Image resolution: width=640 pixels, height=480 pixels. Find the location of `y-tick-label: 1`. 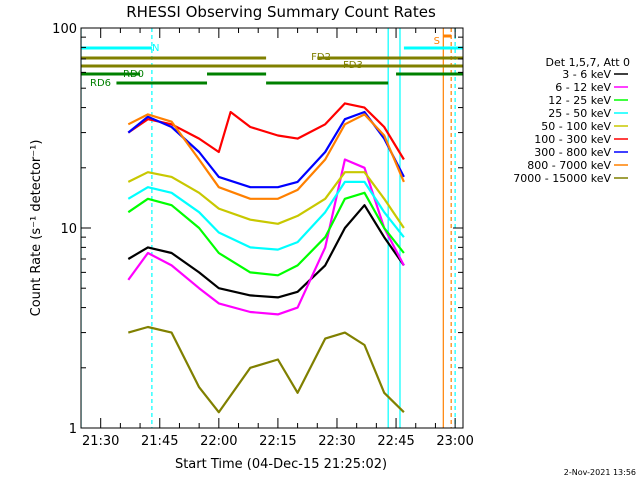

y-tick-label: 1 is located at coordinates (73, 429).